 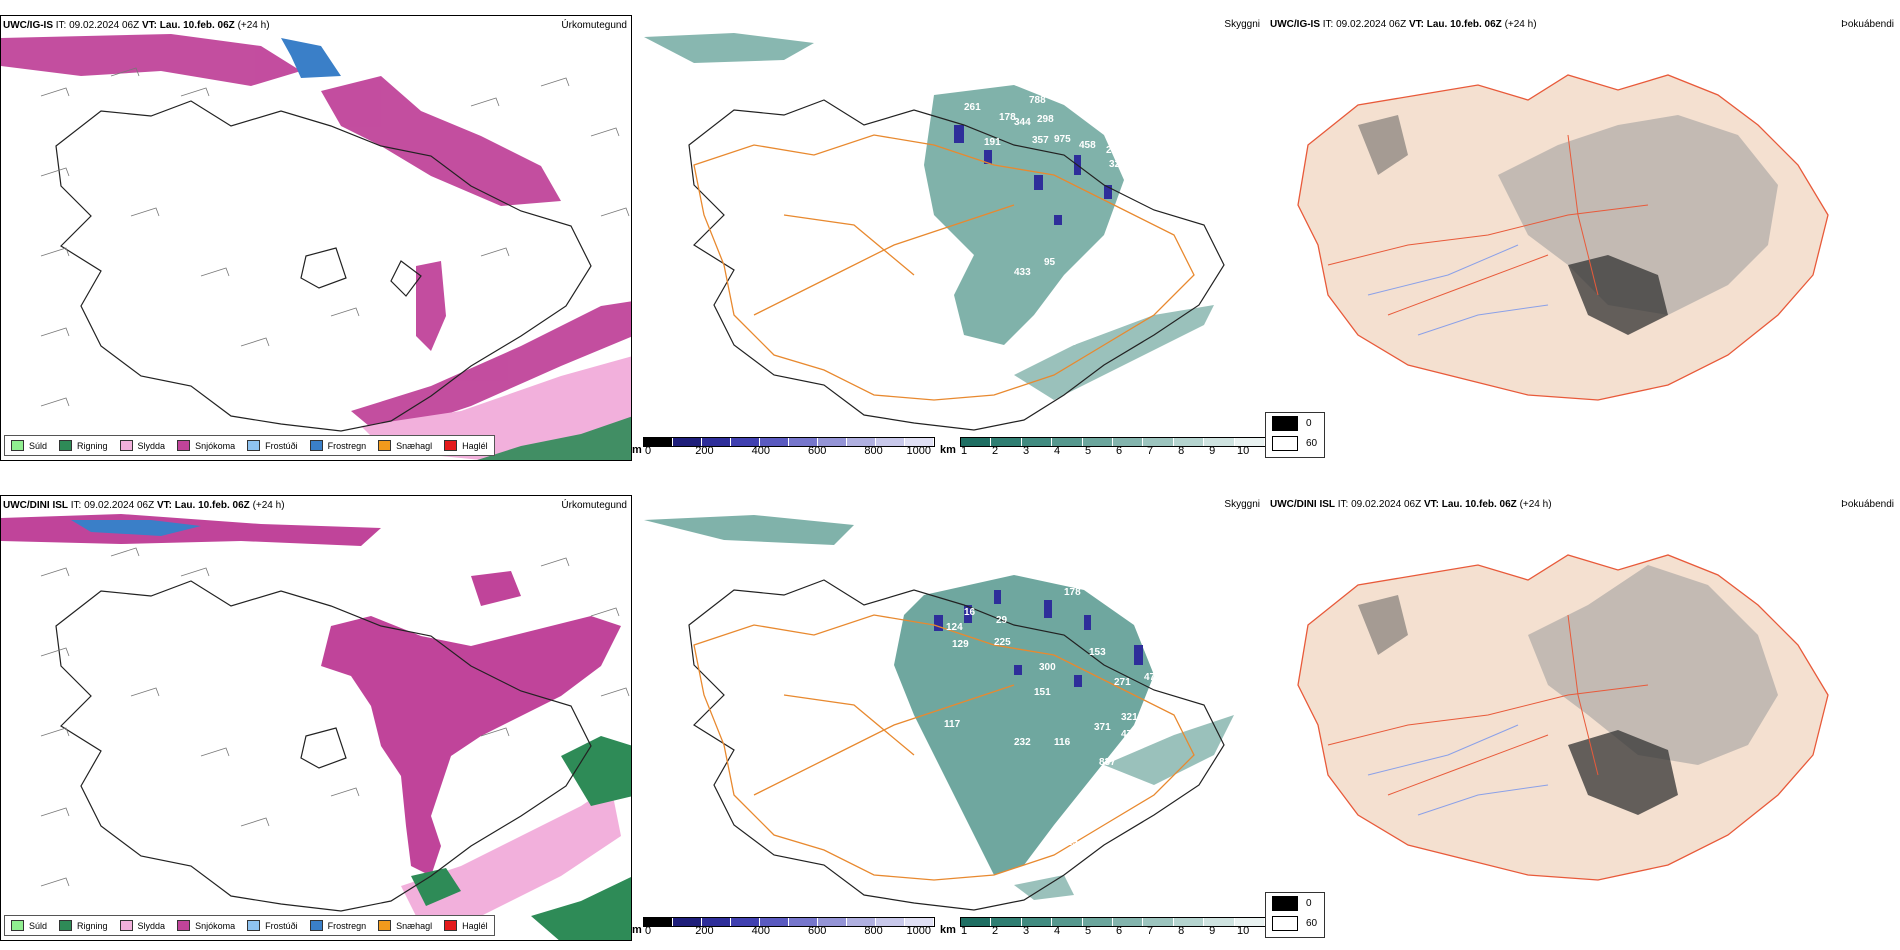 What do you see at coordinates (92, 445) in the screenshot?
I see `legend-label: Rigning` at bounding box center [92, 445].